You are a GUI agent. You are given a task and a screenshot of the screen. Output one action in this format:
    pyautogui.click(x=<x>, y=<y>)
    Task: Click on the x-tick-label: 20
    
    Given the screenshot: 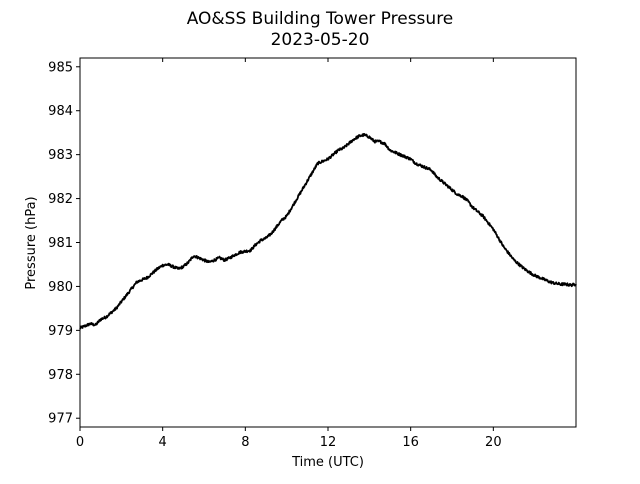 What is the action you would take?
    pyautogui.click(x=493, y=442)
    